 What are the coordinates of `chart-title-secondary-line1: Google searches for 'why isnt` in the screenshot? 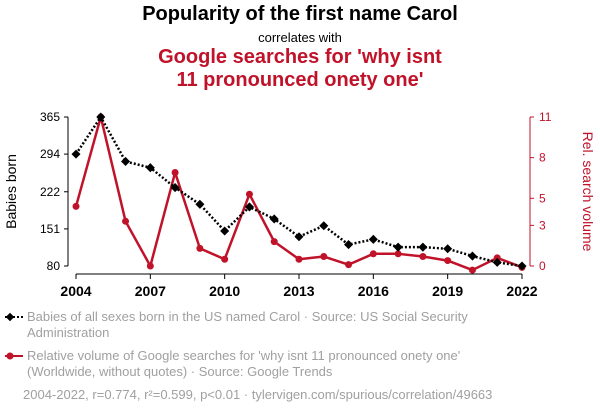 It's located at (300, 57).